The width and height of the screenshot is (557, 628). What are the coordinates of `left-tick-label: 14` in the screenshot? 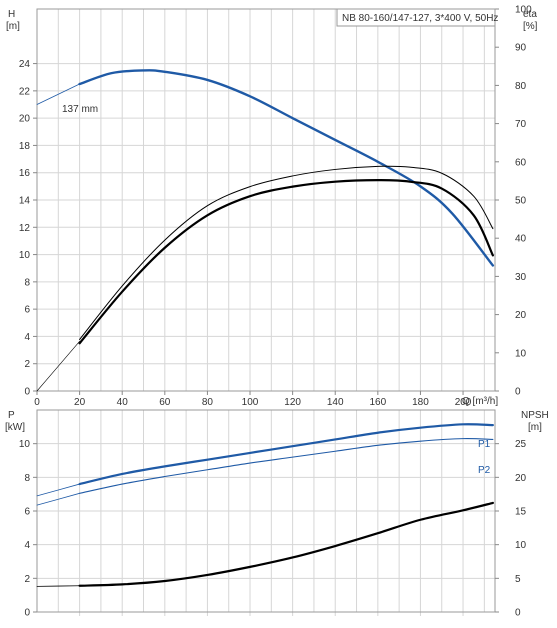 It's located at (25, 201).